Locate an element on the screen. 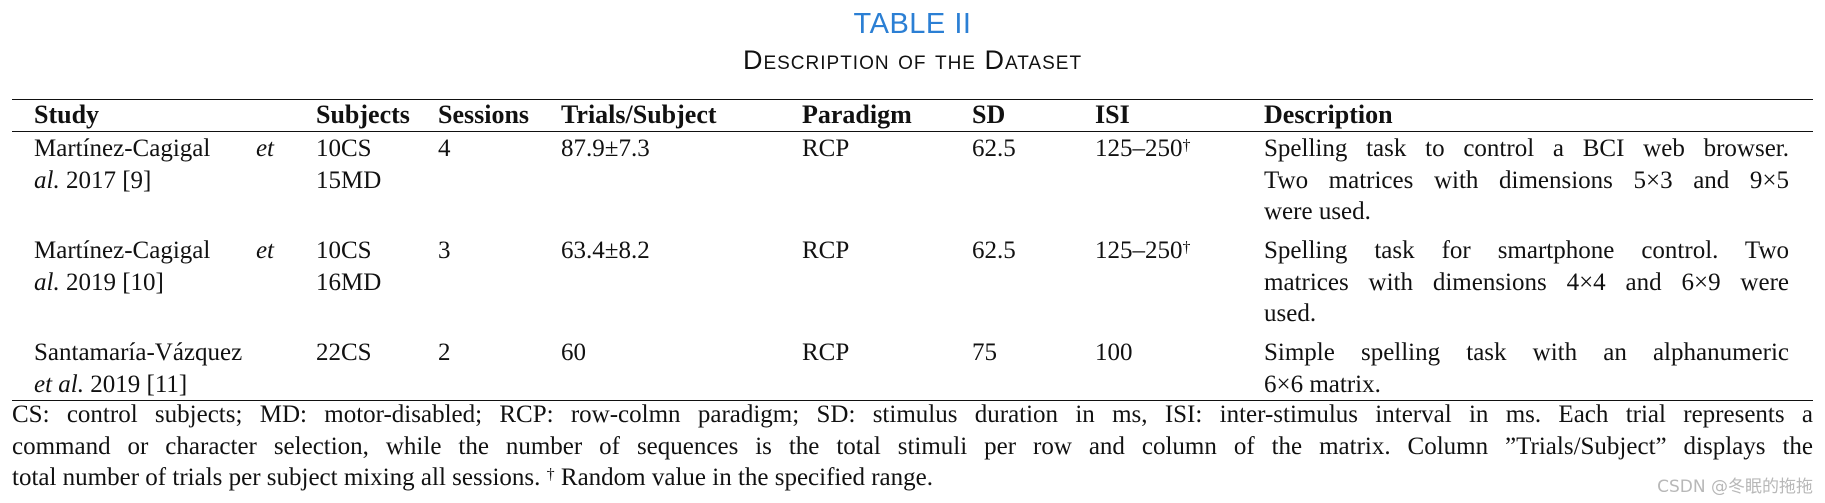  reference: 2017 [9] is located at coordinates (105, 180).